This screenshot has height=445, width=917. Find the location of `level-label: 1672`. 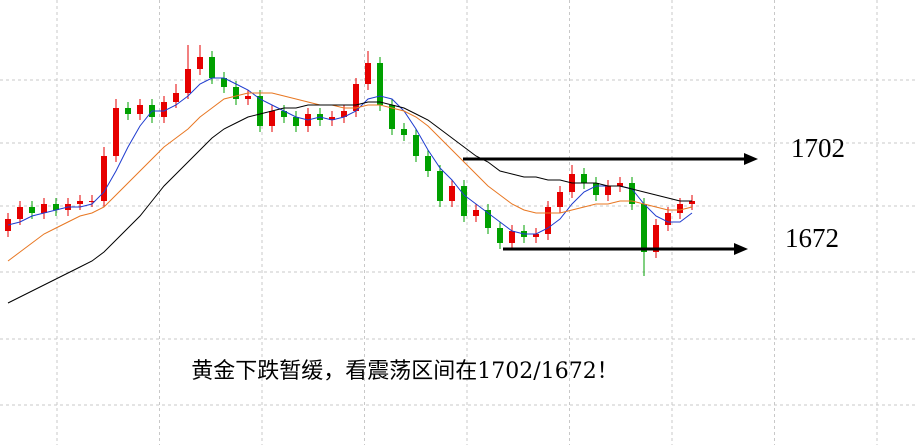

level-label: 1672 is located at coordinates (812, 238).